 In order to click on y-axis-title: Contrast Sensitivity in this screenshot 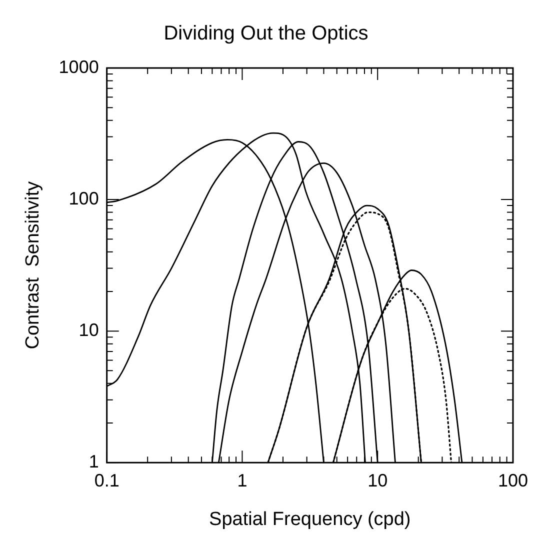, I will do `click(33, 265)`.